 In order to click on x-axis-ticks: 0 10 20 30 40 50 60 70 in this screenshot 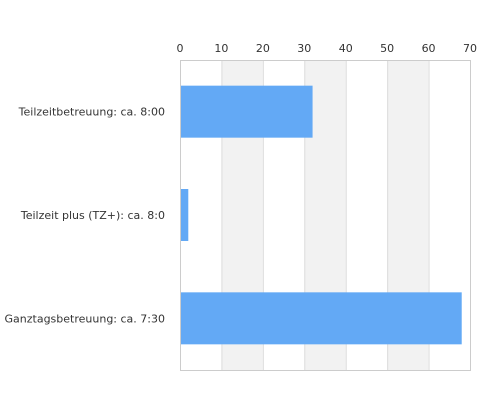, I will do `click(327, 48)`.